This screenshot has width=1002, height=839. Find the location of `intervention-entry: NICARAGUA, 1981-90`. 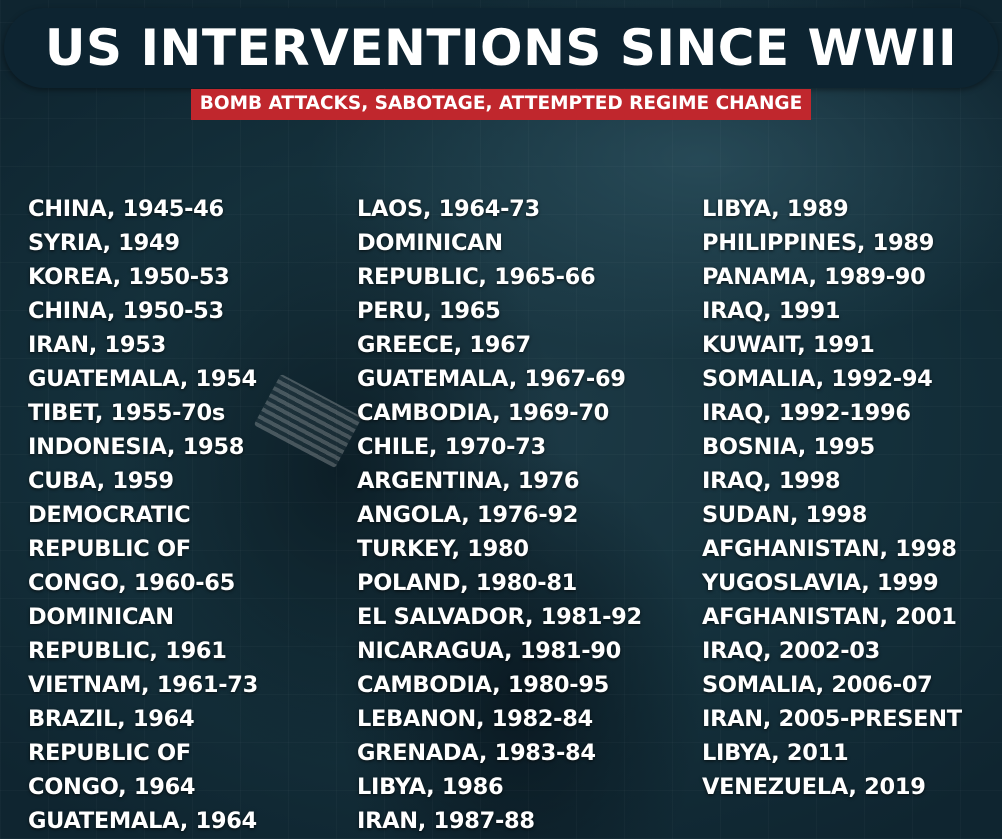

intervention-entry: NICARAGUA, 1981-90 is located at coordinates (489, 651).